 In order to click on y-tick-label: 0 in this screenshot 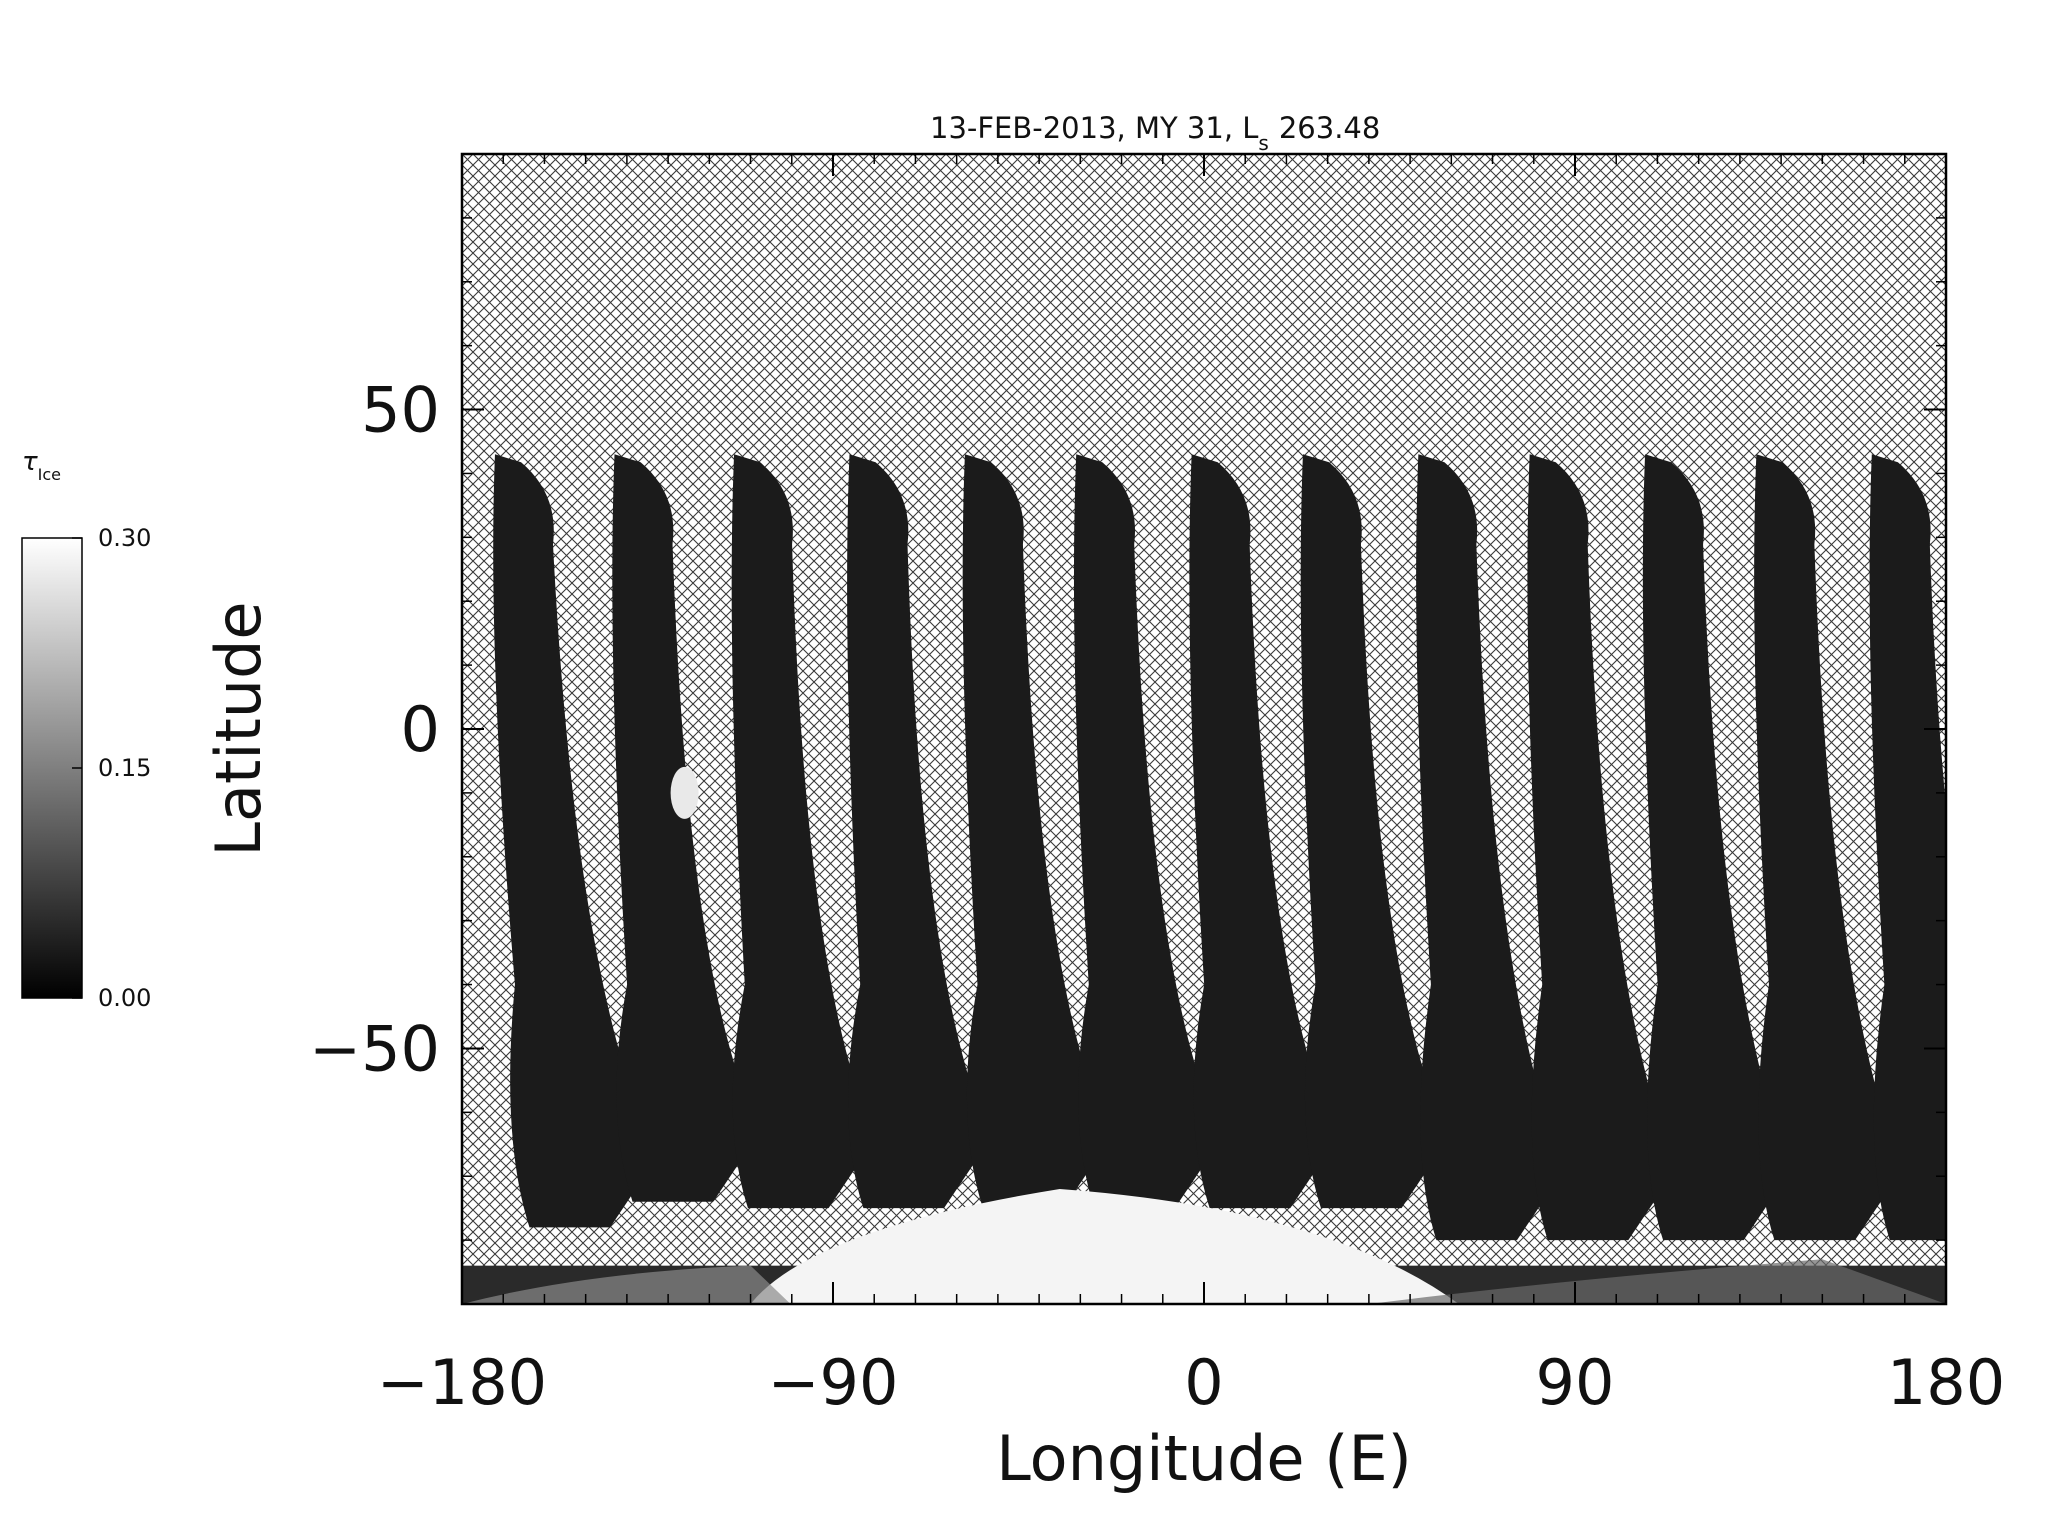, I will do `click(420, 729)`.